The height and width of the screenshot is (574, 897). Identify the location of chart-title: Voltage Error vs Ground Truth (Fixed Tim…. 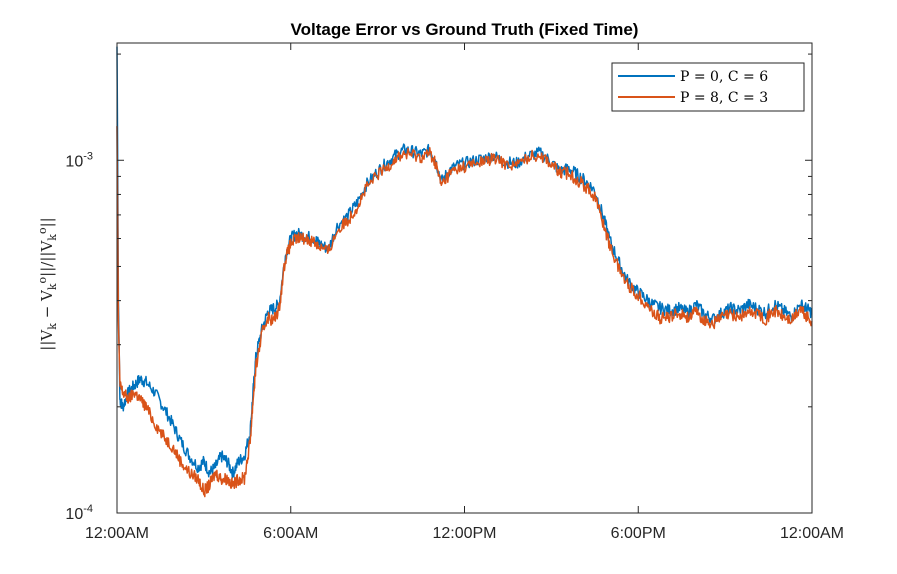
(465, 29).